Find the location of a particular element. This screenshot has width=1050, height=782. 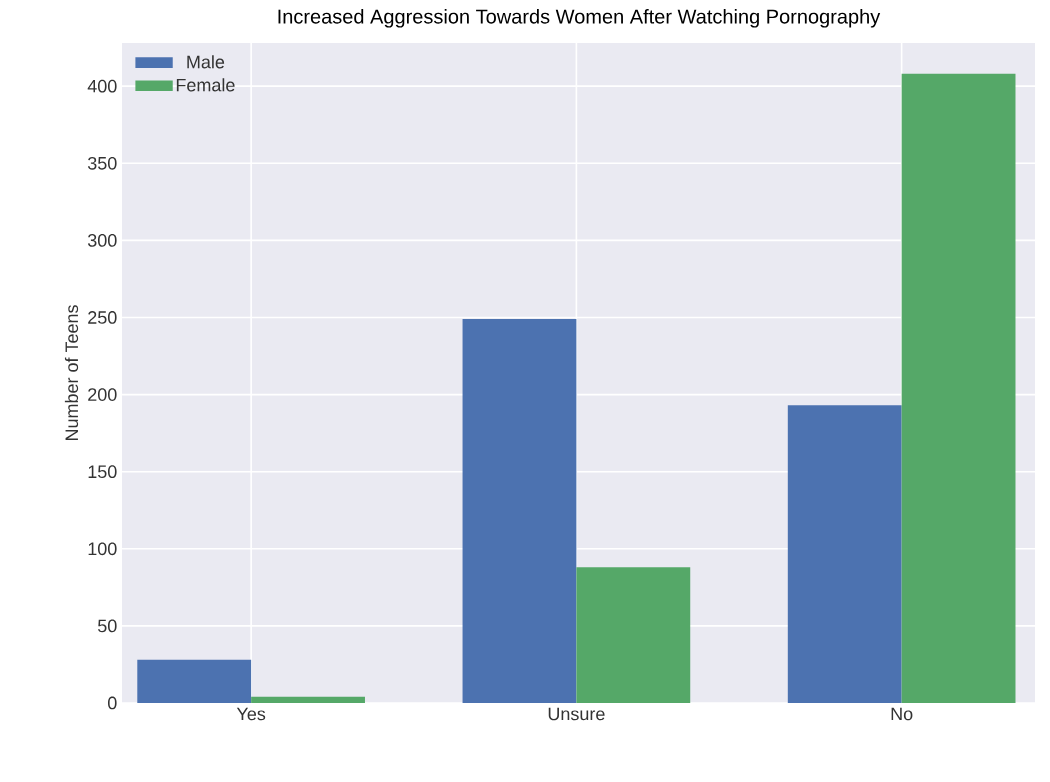

y-axis-title: Number of Teens is located at coordinates (71, 373).